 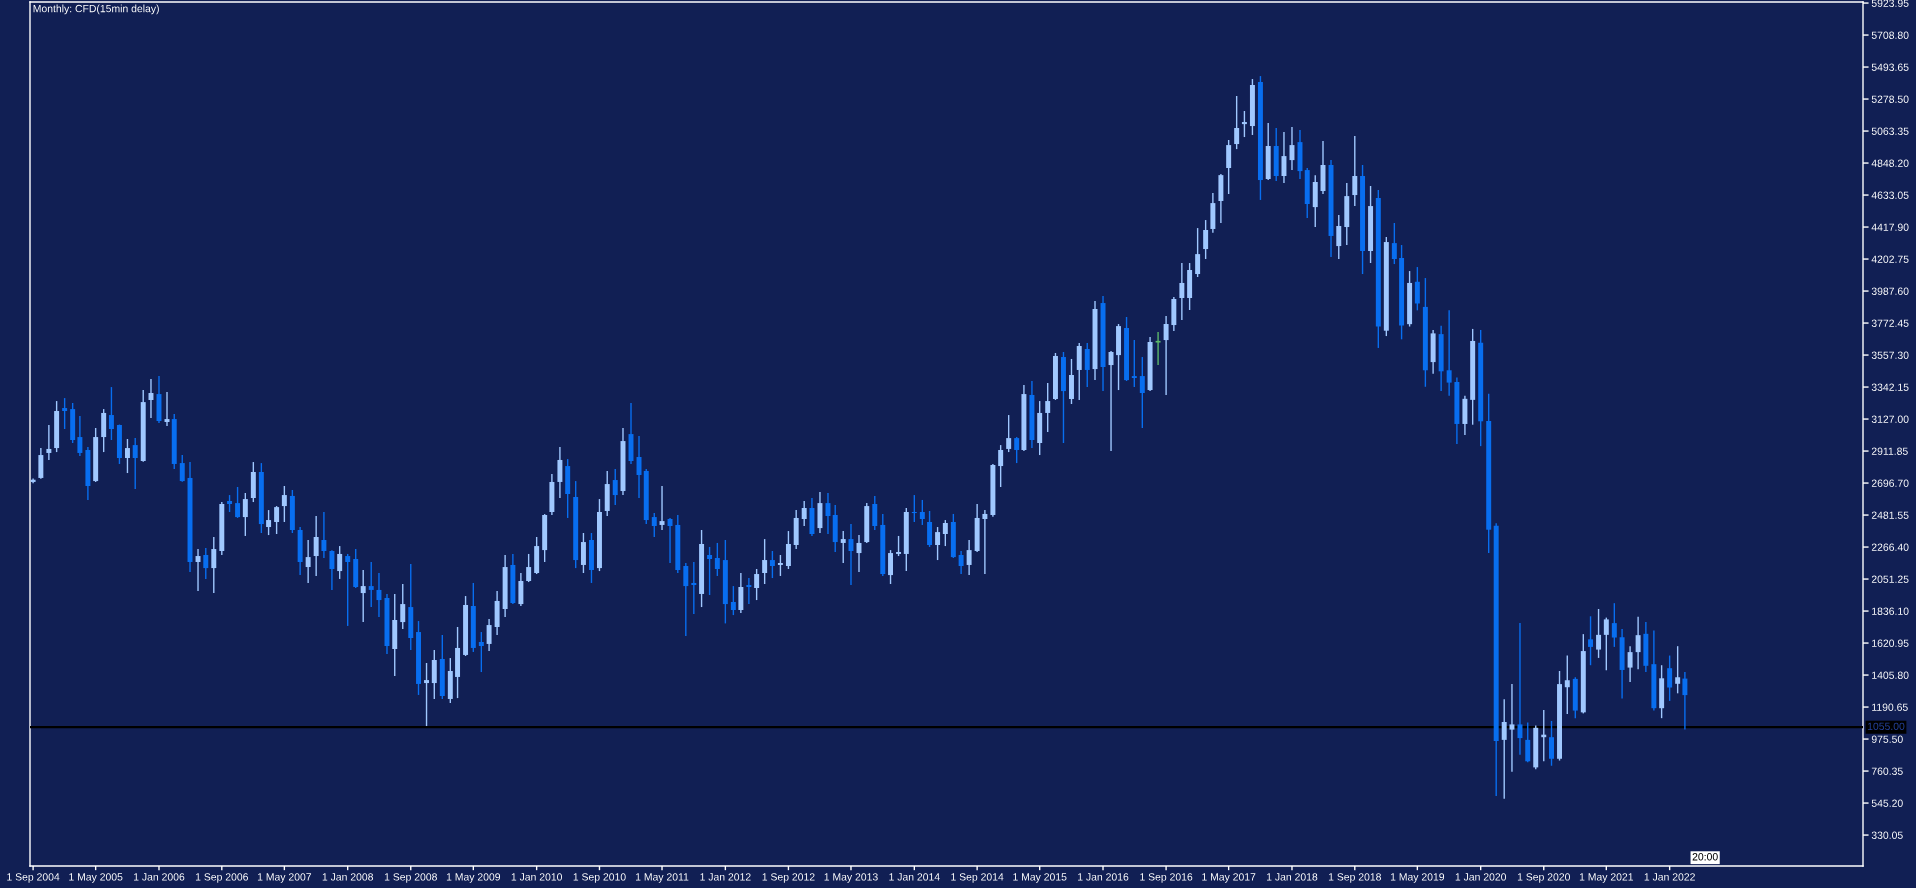 I want to click on y-tick-label: 4633.05, so click(x=1890, y=195).